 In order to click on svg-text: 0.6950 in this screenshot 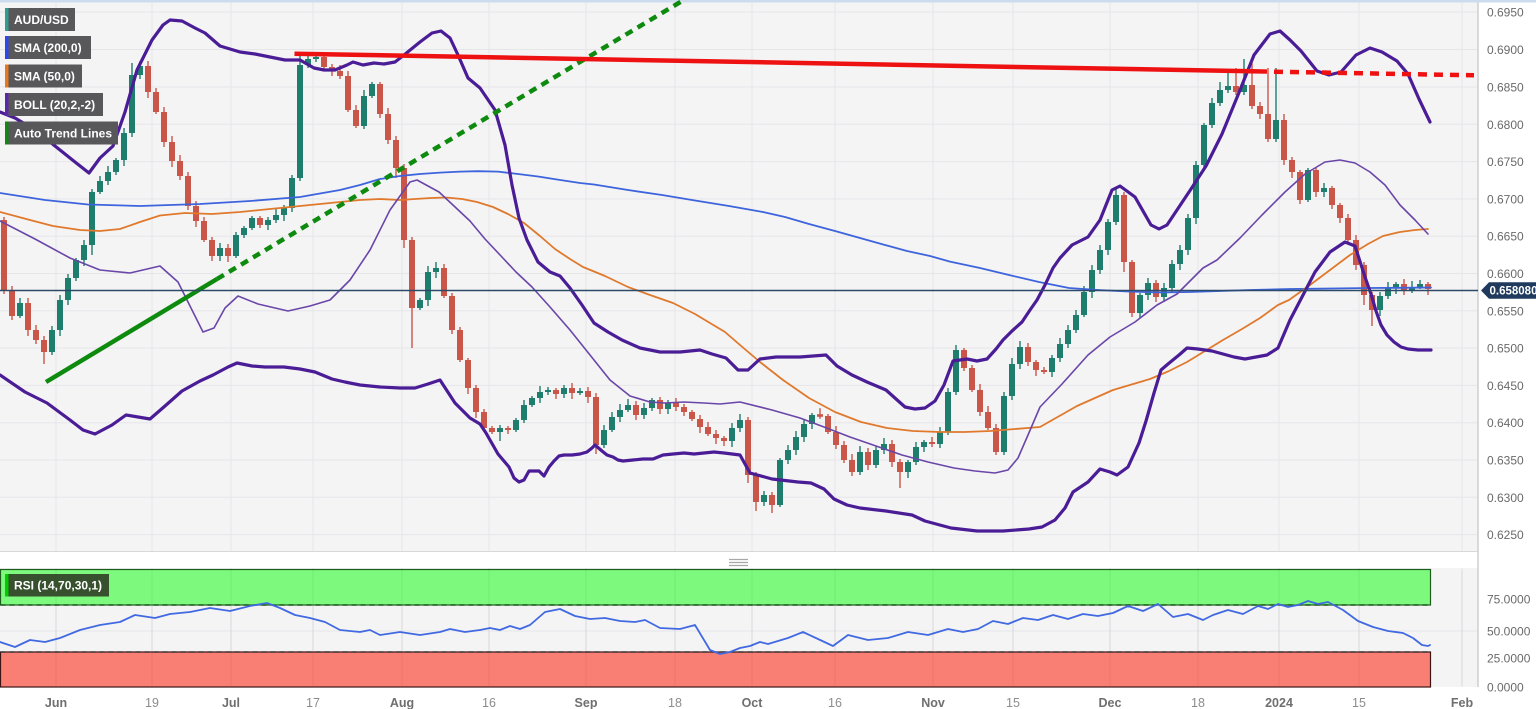, I will do `click(1505, 13)`.